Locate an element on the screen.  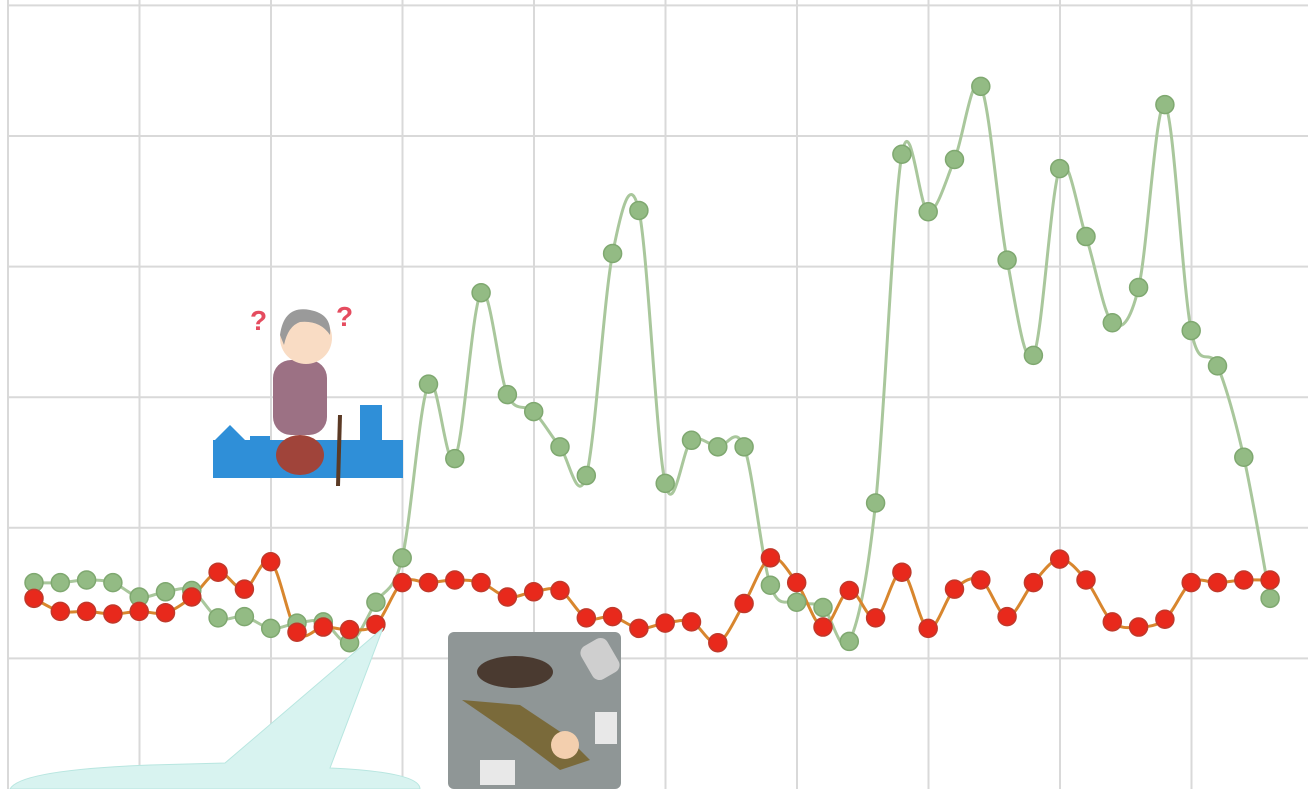
illustration-lady: ? ? is located at coordinates (308, 394).